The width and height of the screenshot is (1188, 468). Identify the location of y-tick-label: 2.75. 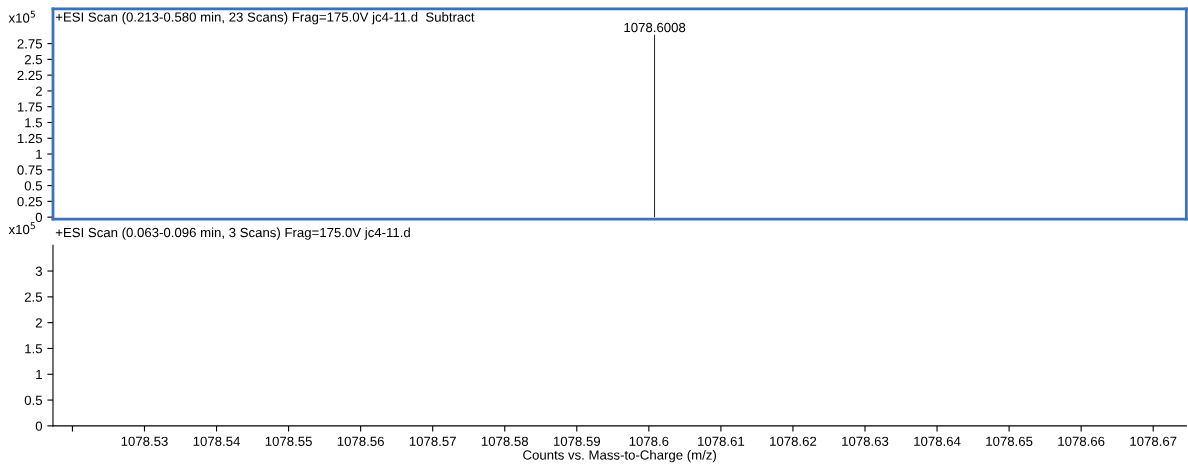
(30, 44).